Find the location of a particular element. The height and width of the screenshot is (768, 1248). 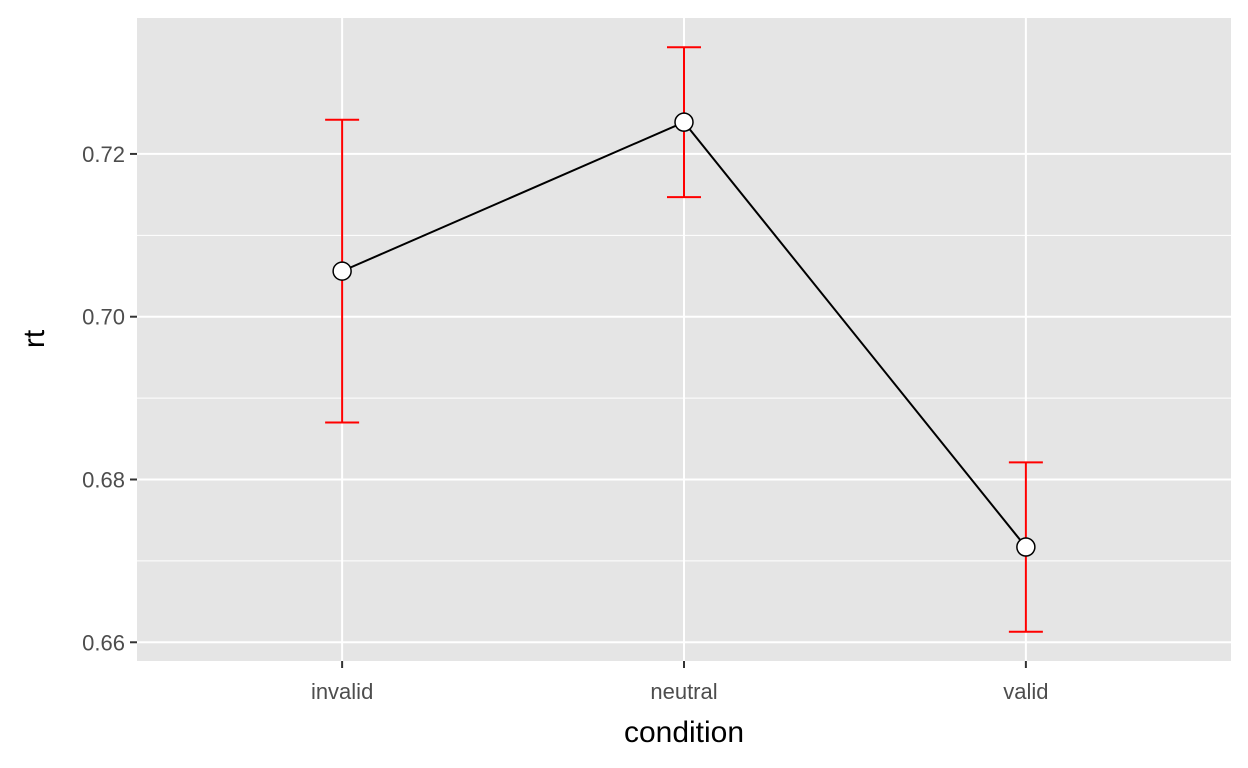

y-axis-title: rt is located at coordinates (34, 338).